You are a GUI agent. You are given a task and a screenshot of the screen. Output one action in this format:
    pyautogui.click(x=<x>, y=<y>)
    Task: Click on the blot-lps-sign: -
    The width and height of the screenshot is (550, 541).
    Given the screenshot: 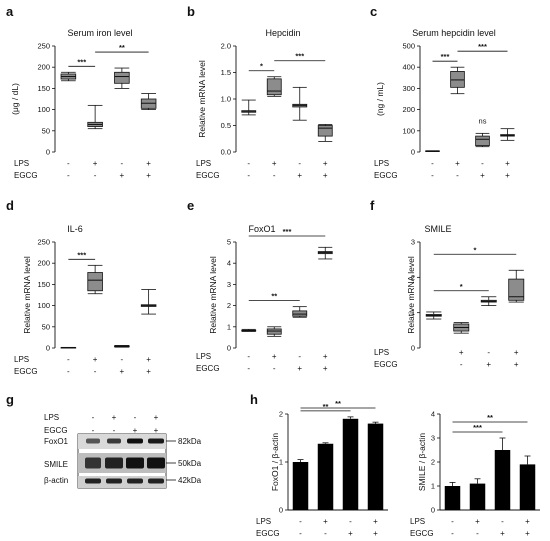 What is the action you would take?
    pyautogui.click(x=93, y=417)
    